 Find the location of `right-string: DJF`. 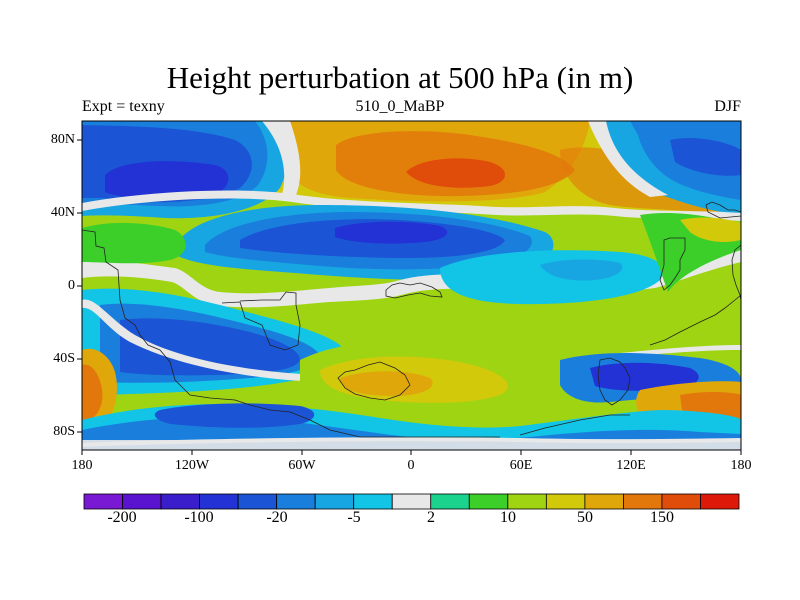

right-string: DJF is located at coordinates (727, 106).